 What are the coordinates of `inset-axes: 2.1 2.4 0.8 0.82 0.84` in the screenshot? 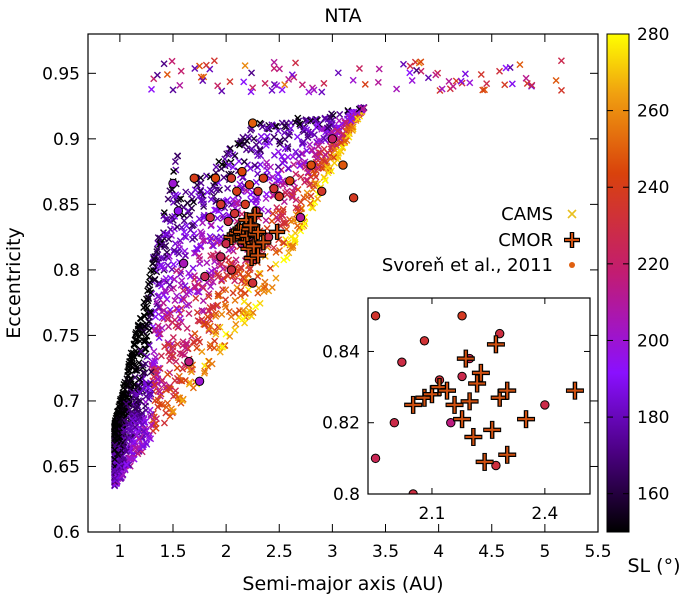 It's located at (456, 411).